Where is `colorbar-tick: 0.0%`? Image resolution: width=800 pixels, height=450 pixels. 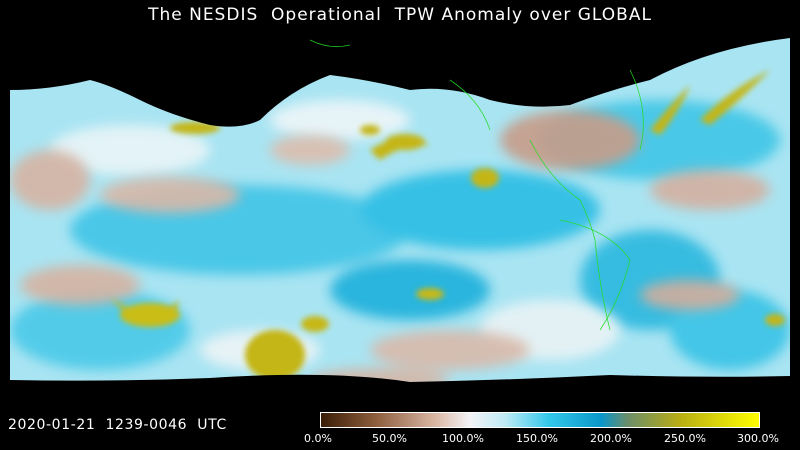 colorbar-tick: 0.0% is located at coordinates (318, 438).